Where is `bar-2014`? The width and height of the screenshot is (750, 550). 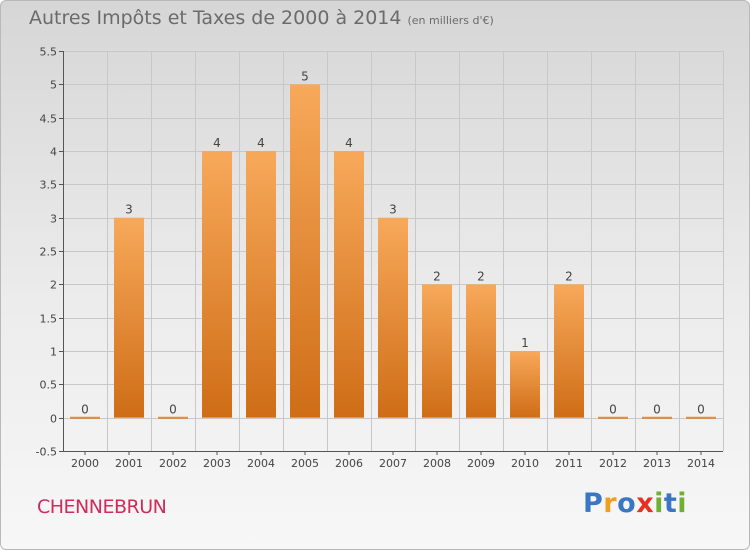
bar-2014 is located at coordinates (701, 417).